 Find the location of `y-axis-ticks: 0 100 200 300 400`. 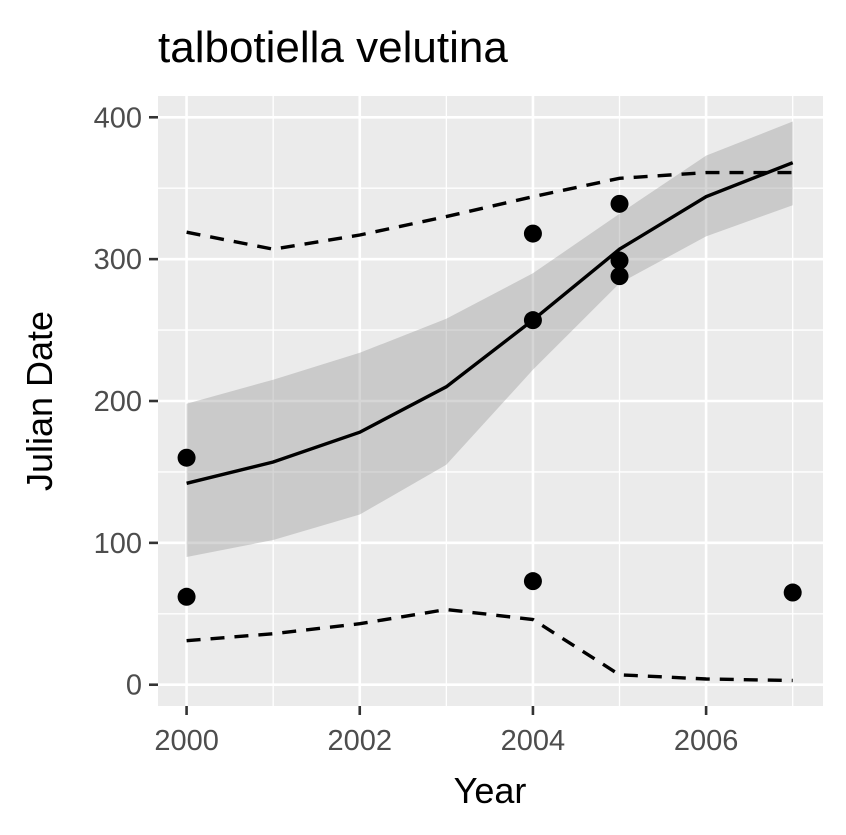

y-axis-ticks: 0 100 200 300 400 is located at coordinates (126, 402).